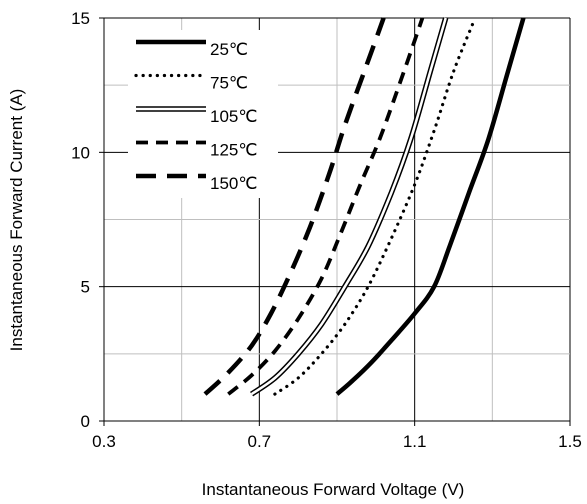  Describe the element at coordinates (191, 83) in the screenshot. I see `legend-item-1: 75℃` at that location.